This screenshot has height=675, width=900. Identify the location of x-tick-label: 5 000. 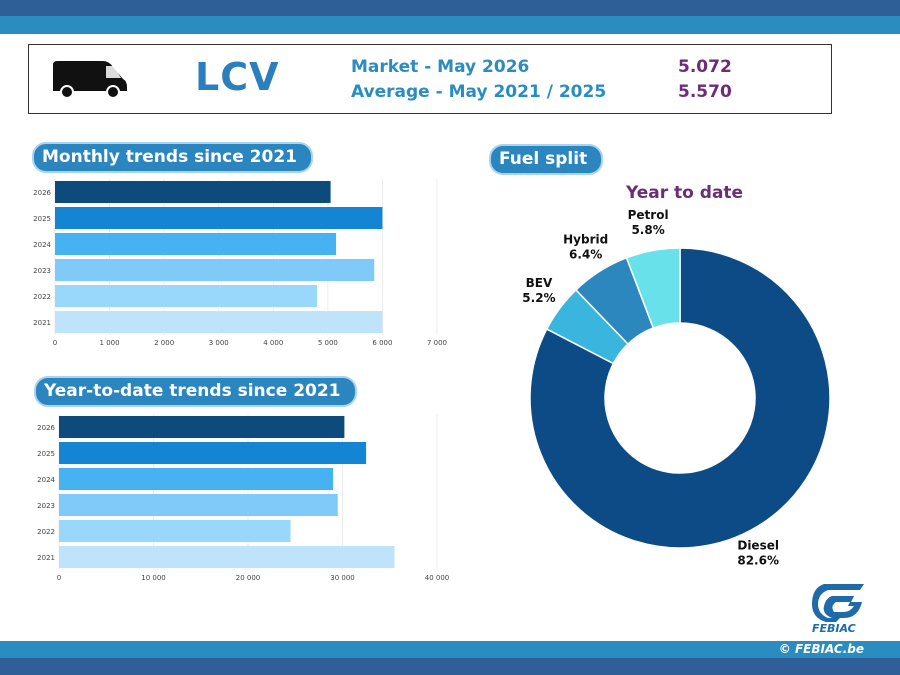
(328, 343).